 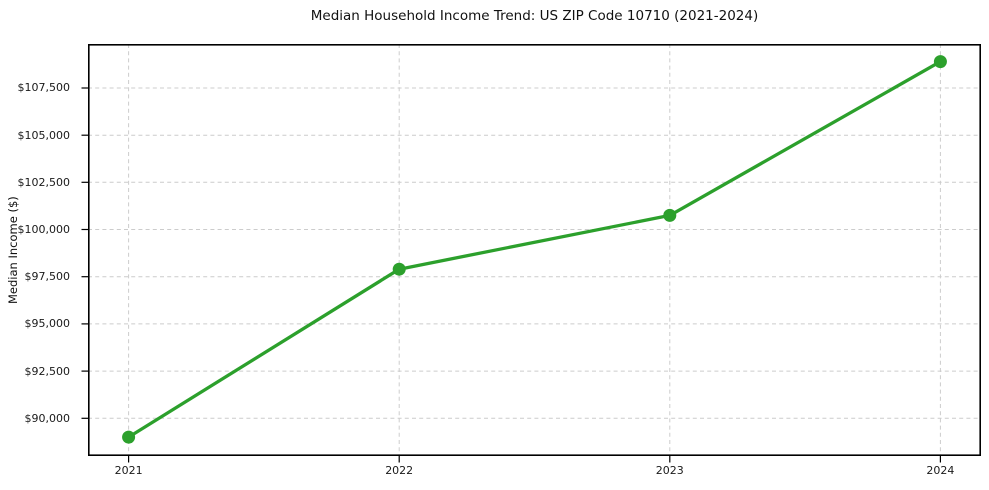 What do you see at coordinates (399, 470) in the screenshot?
I see `x-tick-label: 2022` at bounding box center [399, 470].